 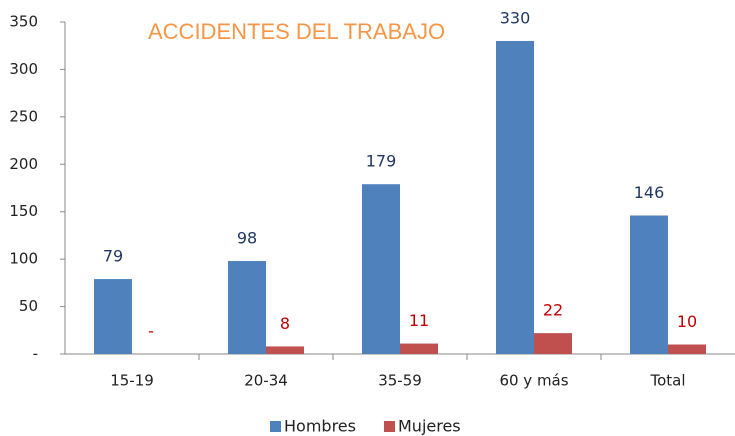 I want to click on y-tick-label: 100, so click(x=23, y=259).